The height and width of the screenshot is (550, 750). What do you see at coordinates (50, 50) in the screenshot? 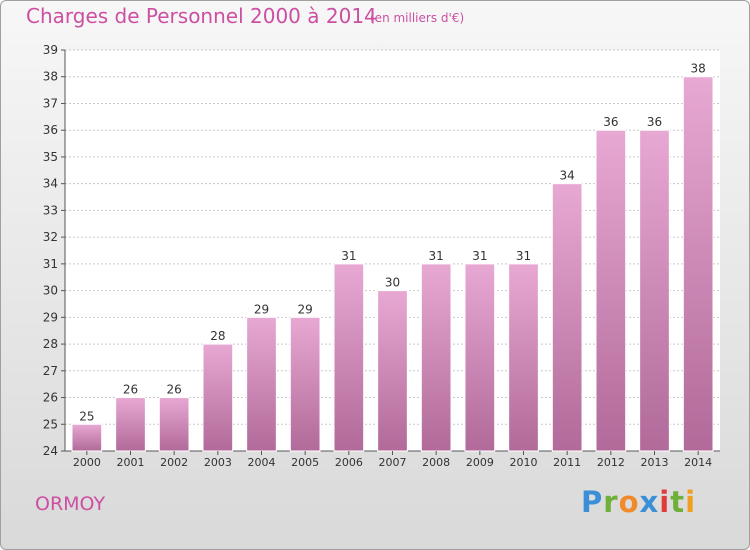
I see `y-tick-label: 39` at bounding box center [50, 50].